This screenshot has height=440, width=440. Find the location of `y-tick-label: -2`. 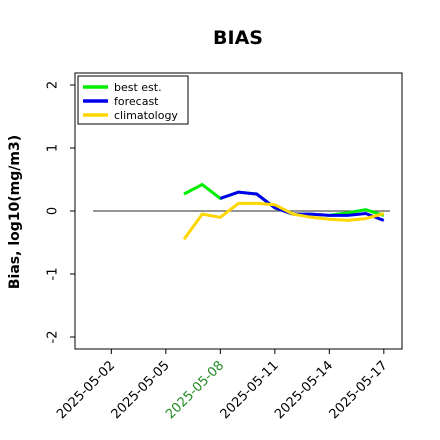

y-tick-label: -2 is located at coordinates (53, 337).